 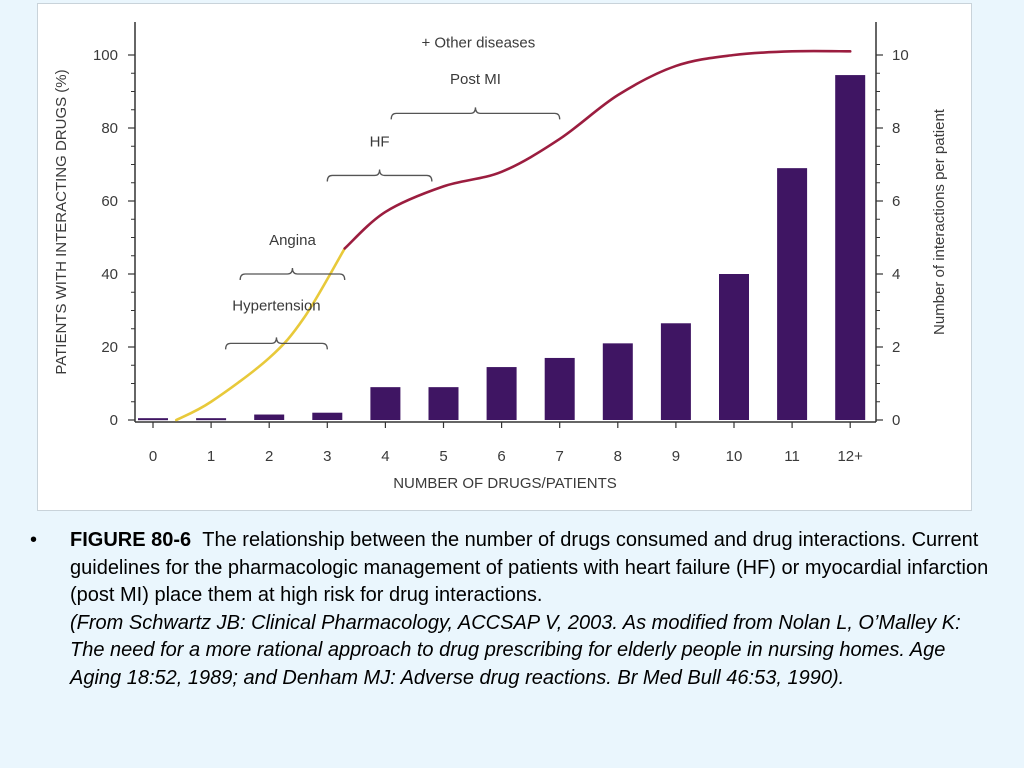 What do you see at coordinates (61, 221) in the screenshot?
I see `left-axis-title: PATIENTS WITH INTERACTING DRUGS (%)` at bounding box center [61, 221].